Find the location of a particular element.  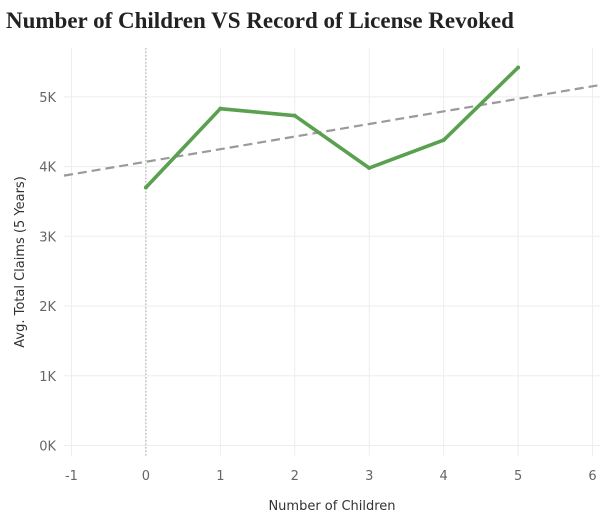

series-line is located at coordinates (332, 127).